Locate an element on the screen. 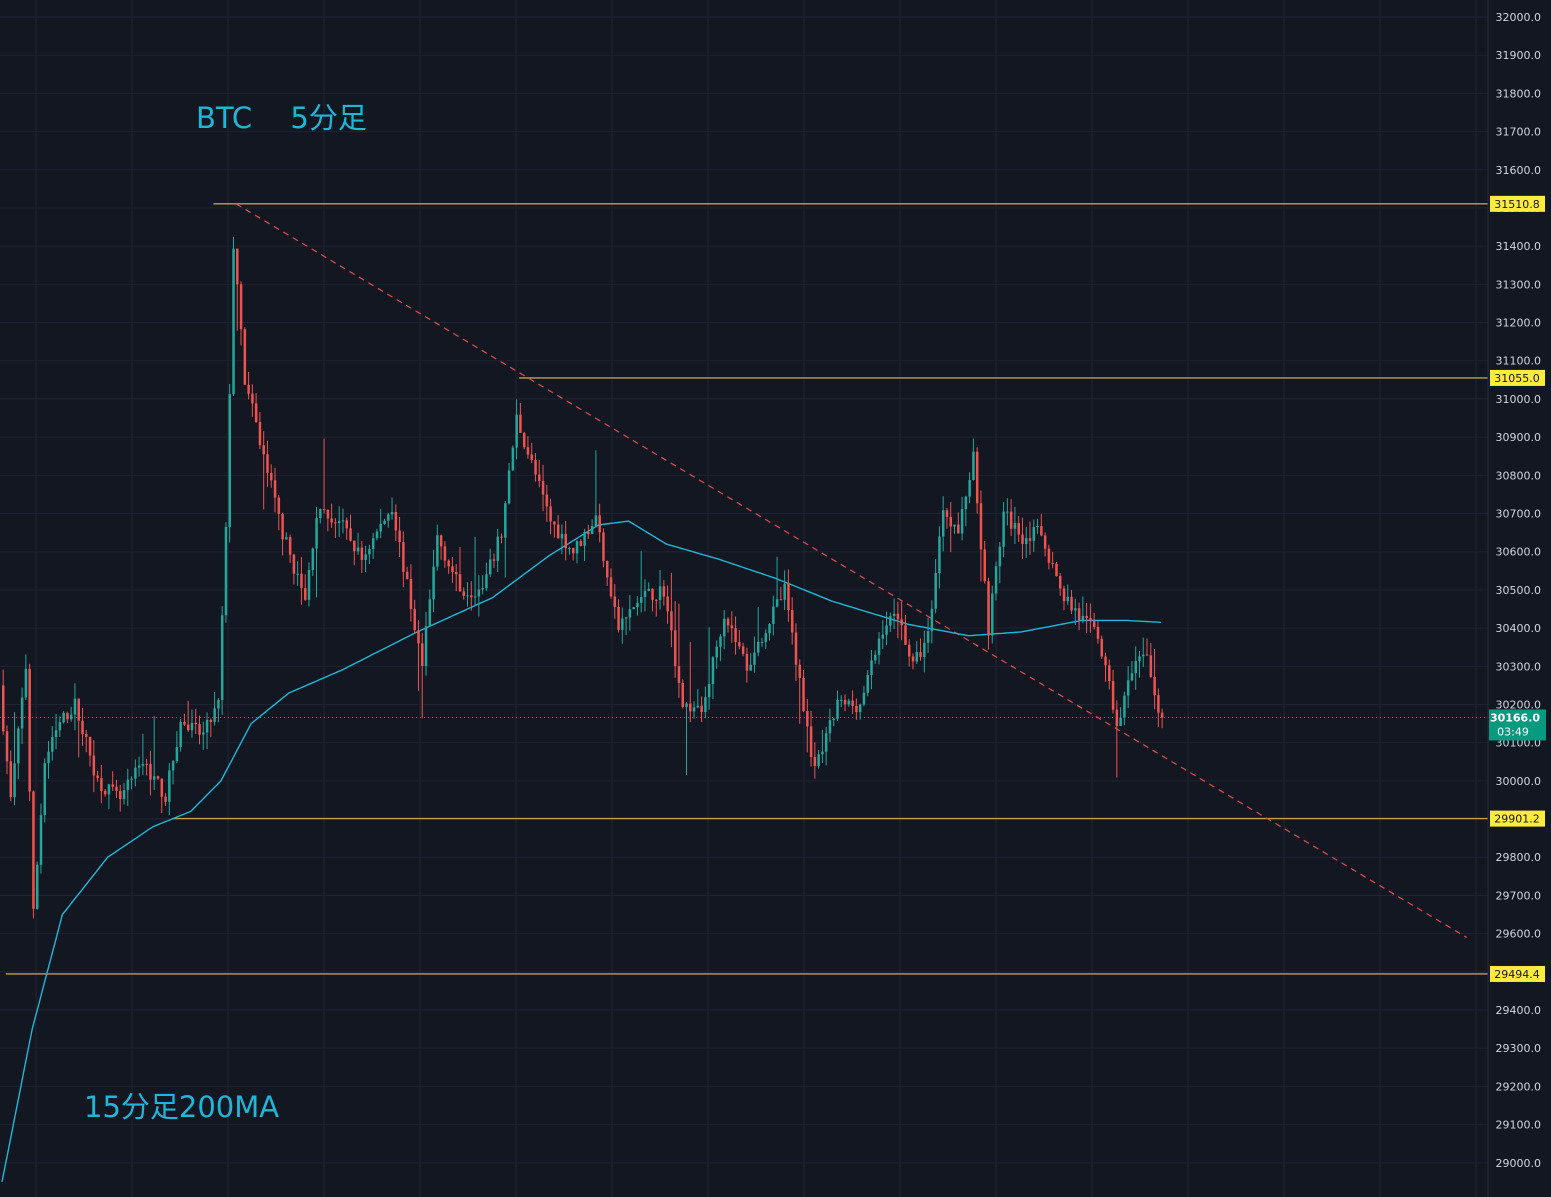  price-tick-label: 29200.0 is located at coordinates (1519, 1086).